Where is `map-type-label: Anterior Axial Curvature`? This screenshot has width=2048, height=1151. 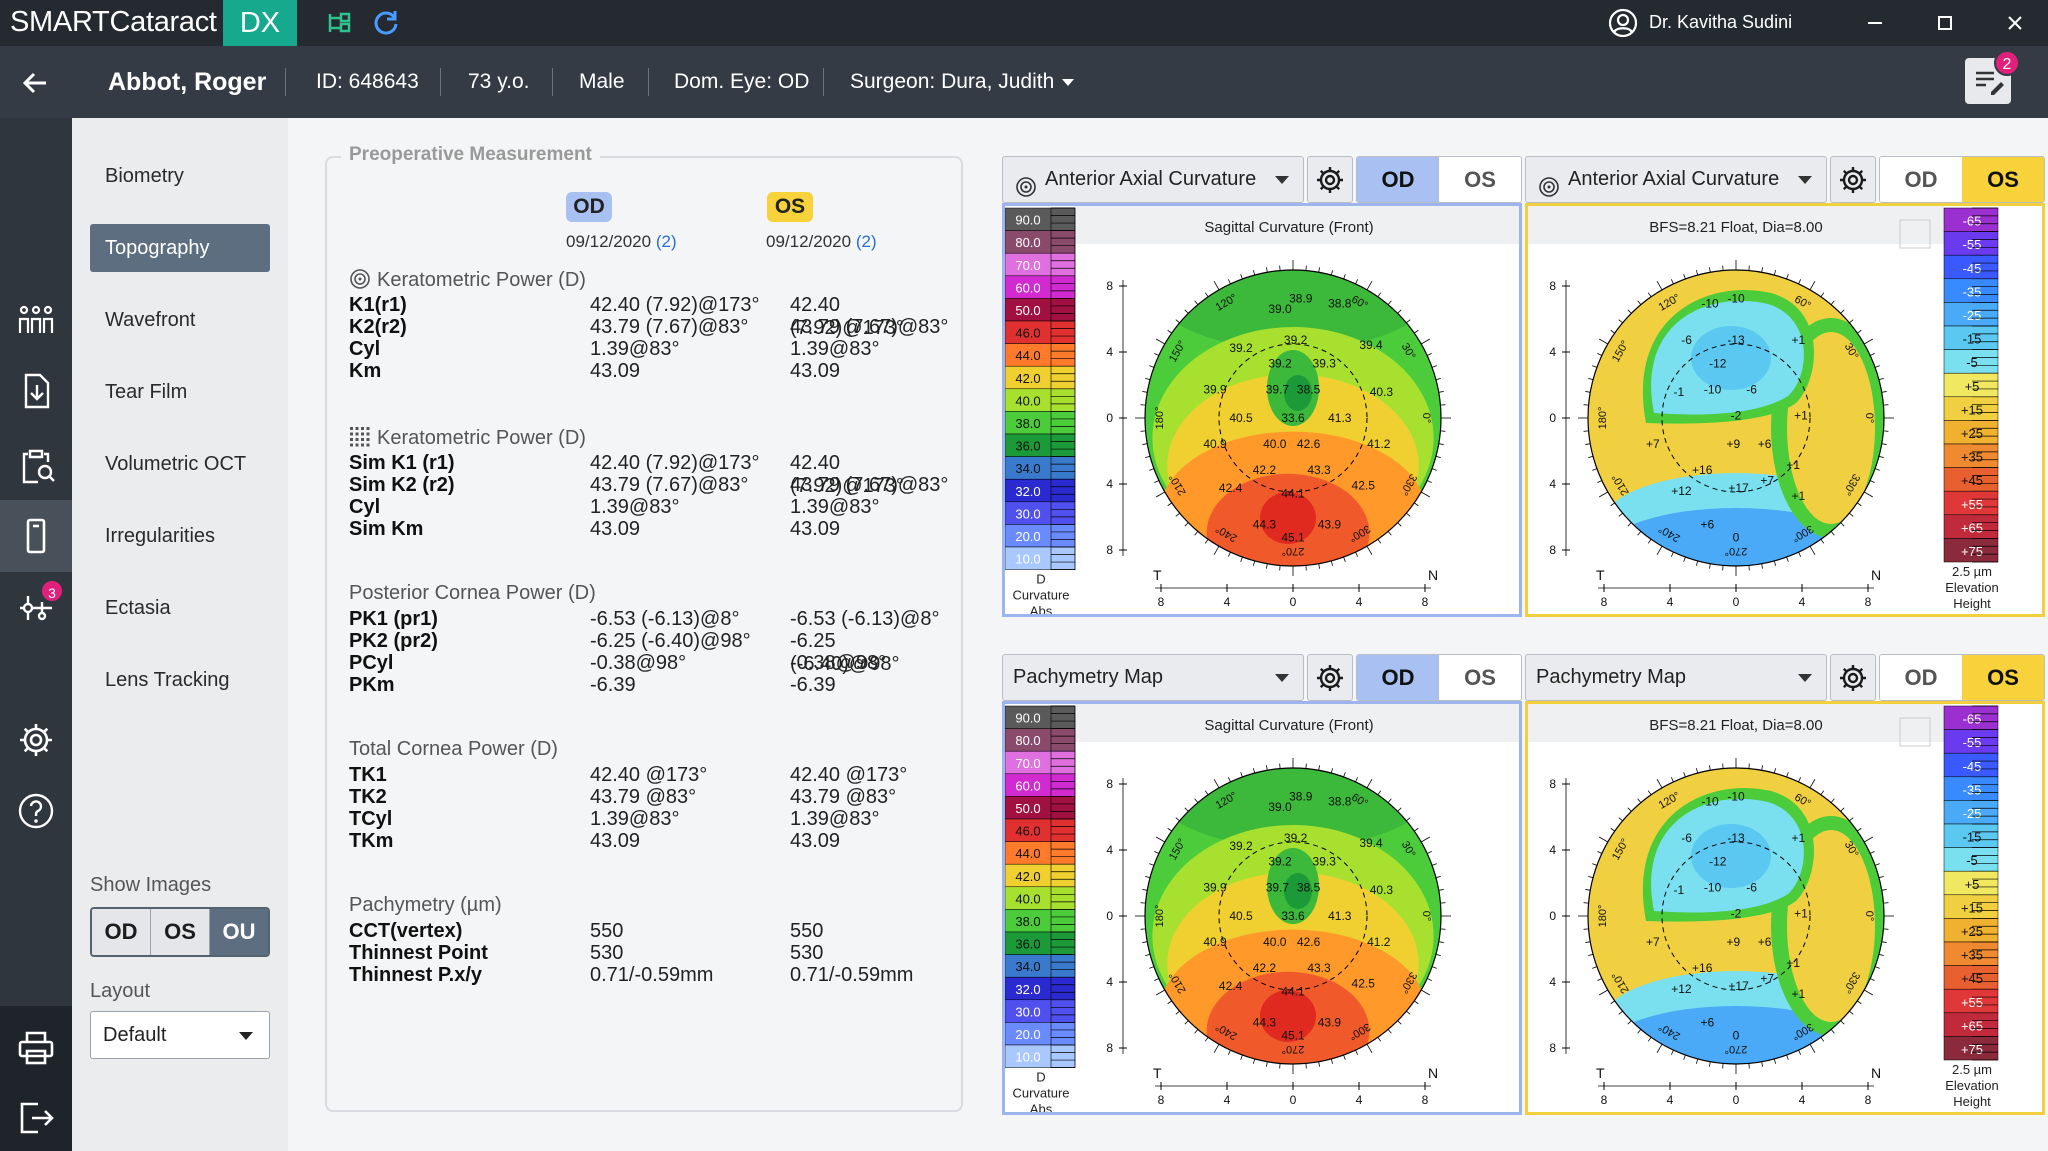
map-type-label: Anterior Axial Curvature is located at coordinates (1151, 179).